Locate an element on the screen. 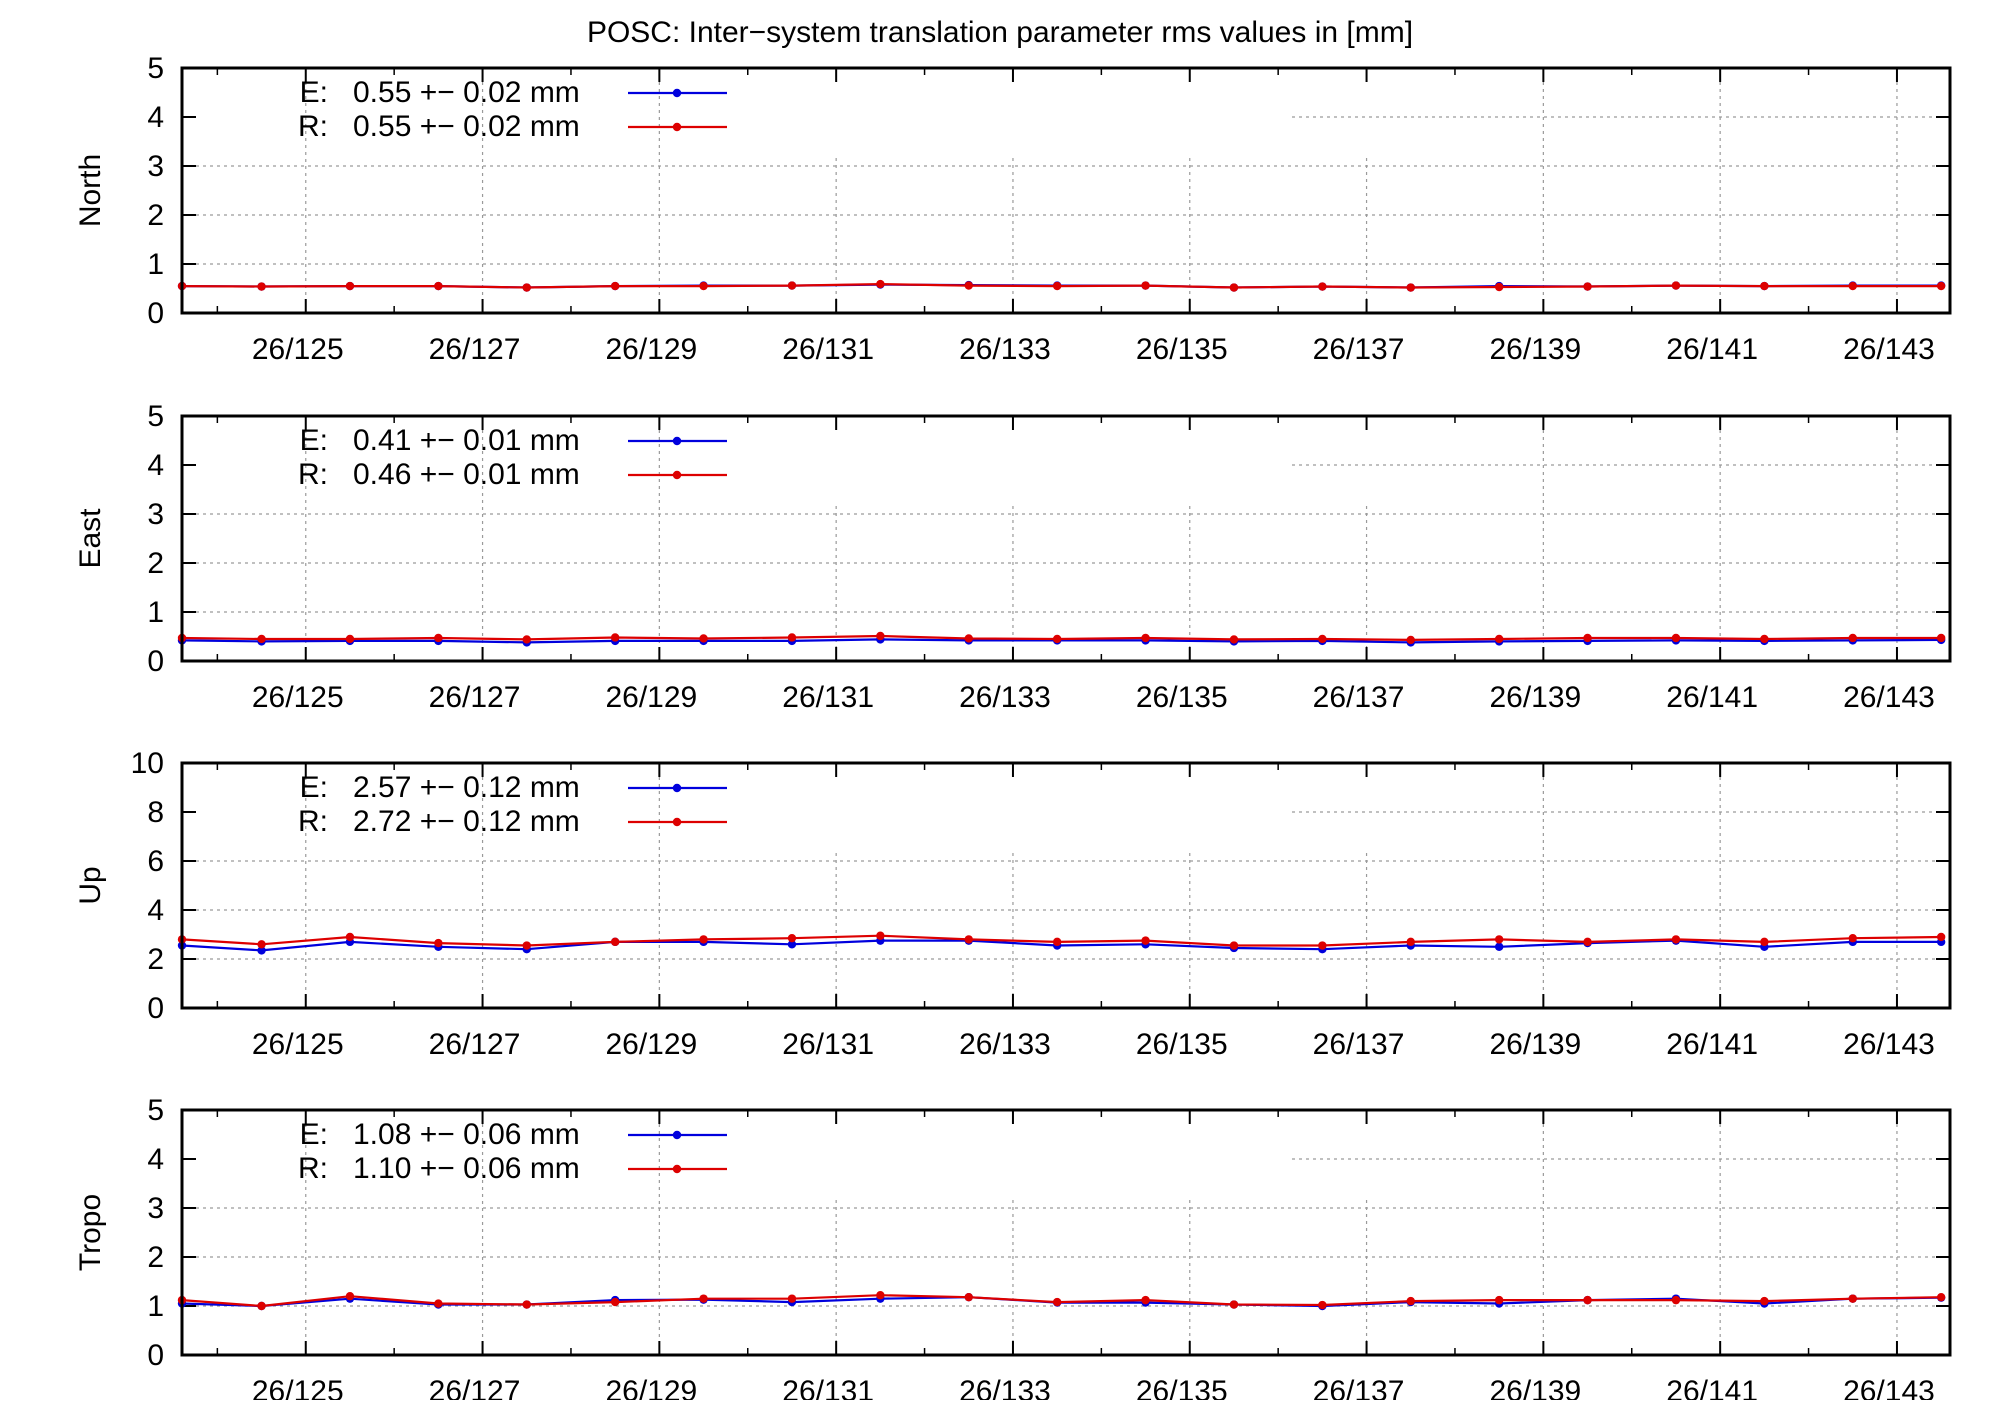  y-tick-label: 3 is located at coordinates (155, 1208).